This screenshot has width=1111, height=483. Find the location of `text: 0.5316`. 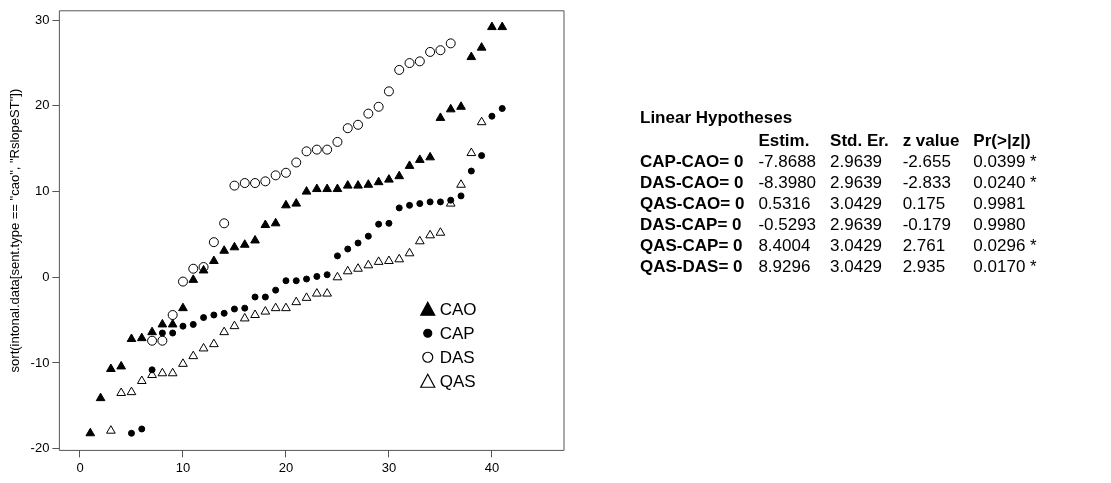

text: 0.5316 is located at coordinates (785, 203).